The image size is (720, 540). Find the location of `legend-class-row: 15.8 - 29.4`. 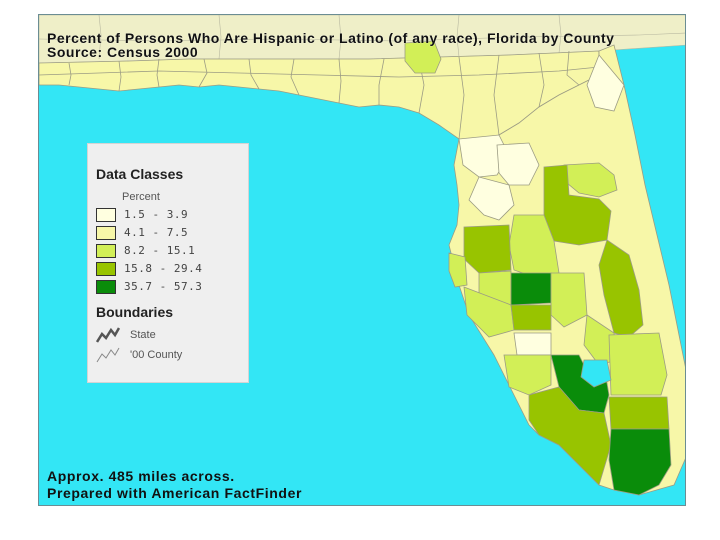

legend-class-row: 15.8 - 29.4 is located at coordinates (166, 269).